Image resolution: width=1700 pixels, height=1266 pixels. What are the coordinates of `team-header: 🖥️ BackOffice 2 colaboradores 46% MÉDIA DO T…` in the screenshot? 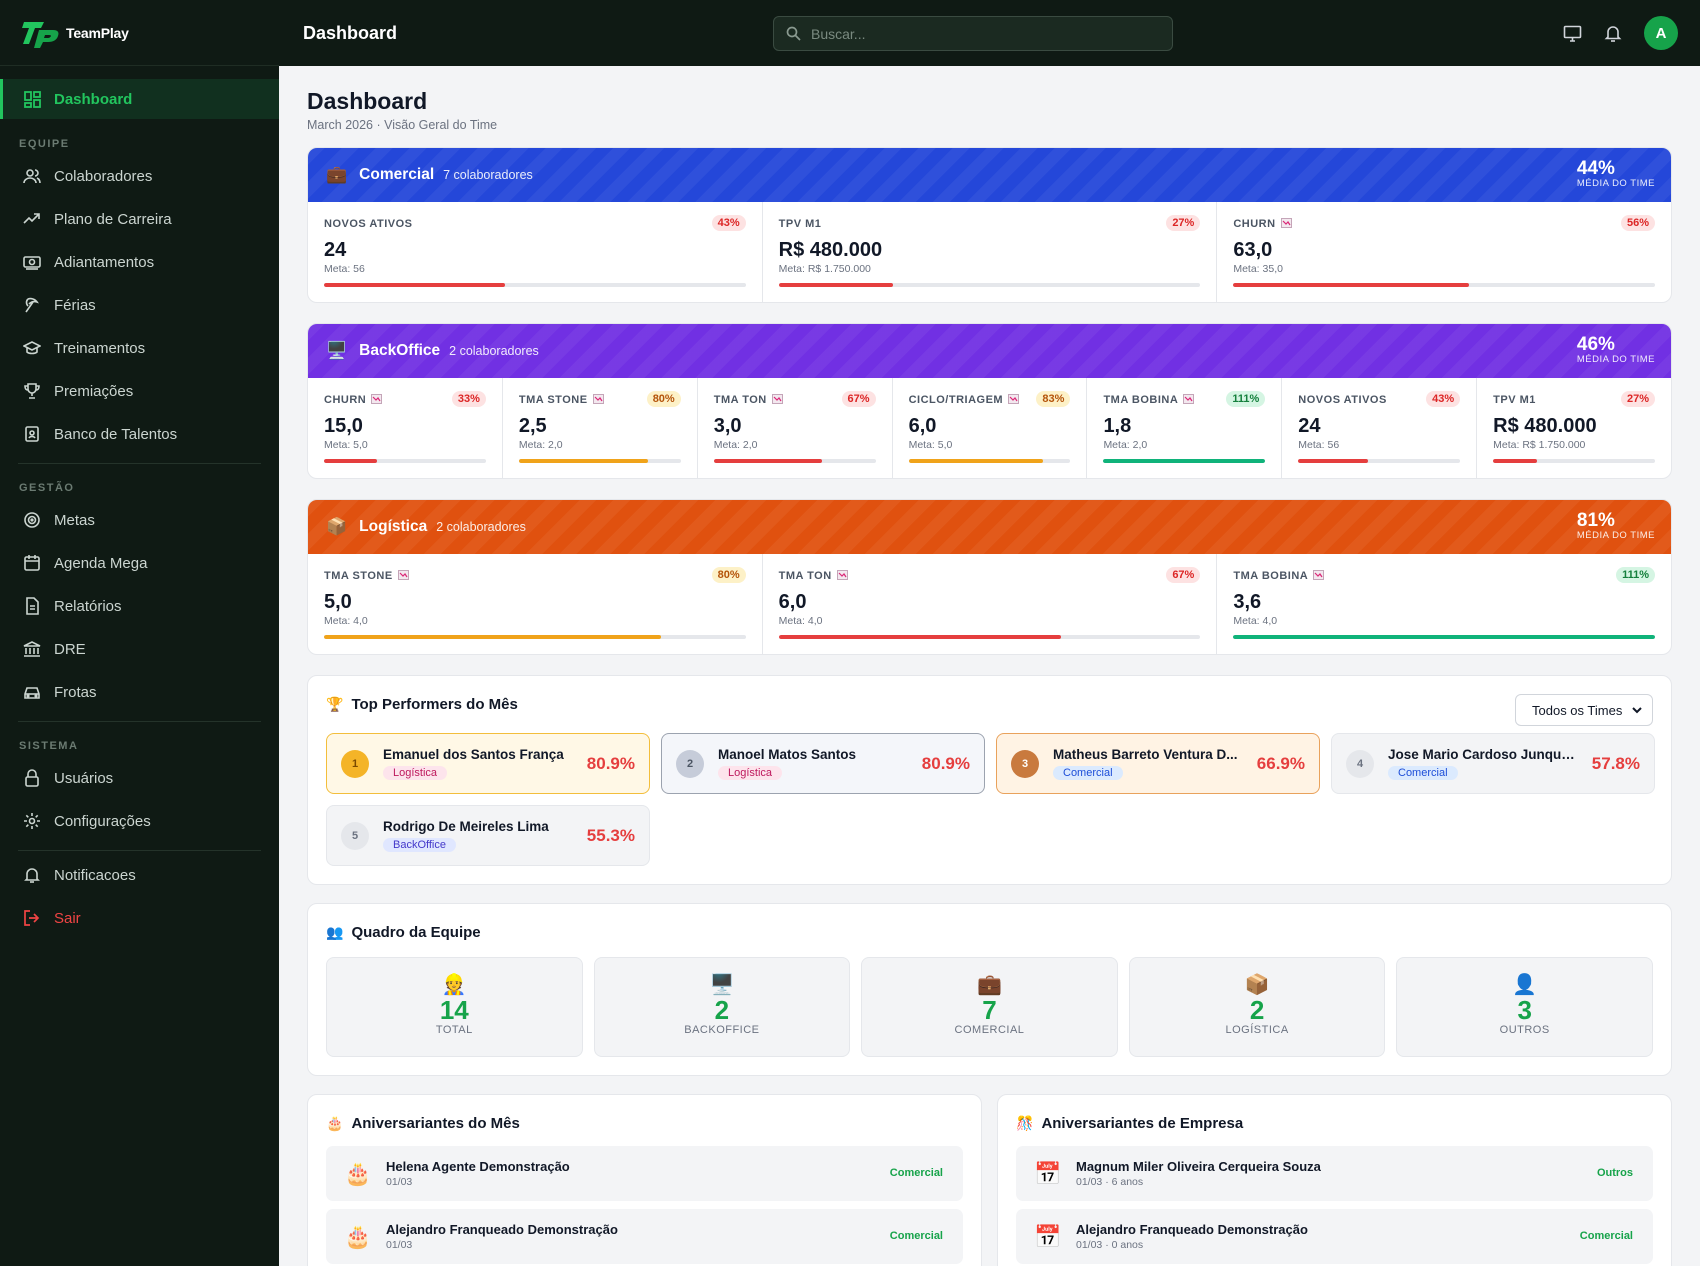 It's located at (989, 351).